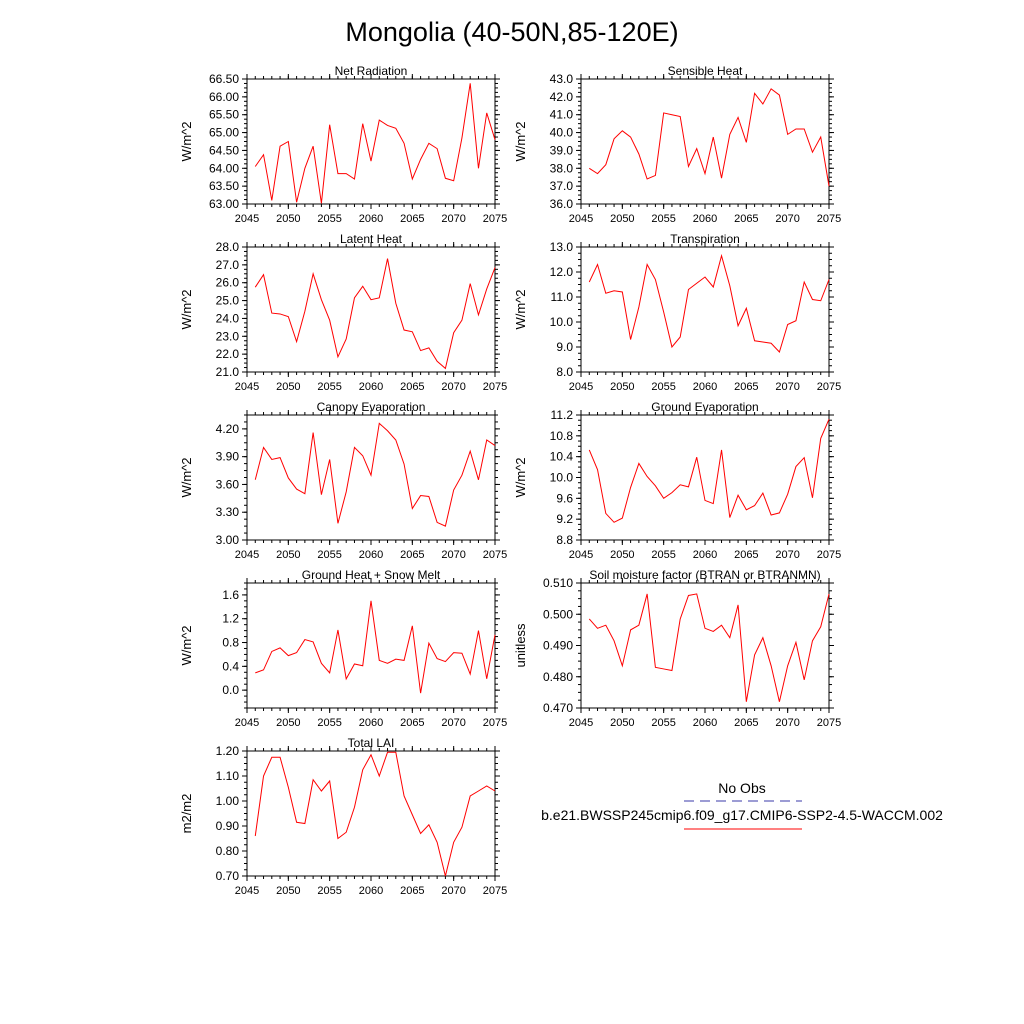  What do you see at coordinates (224, 186) in the screenshot?
I see `y-tick-label: 63.50` at bounding box center [224, 186].